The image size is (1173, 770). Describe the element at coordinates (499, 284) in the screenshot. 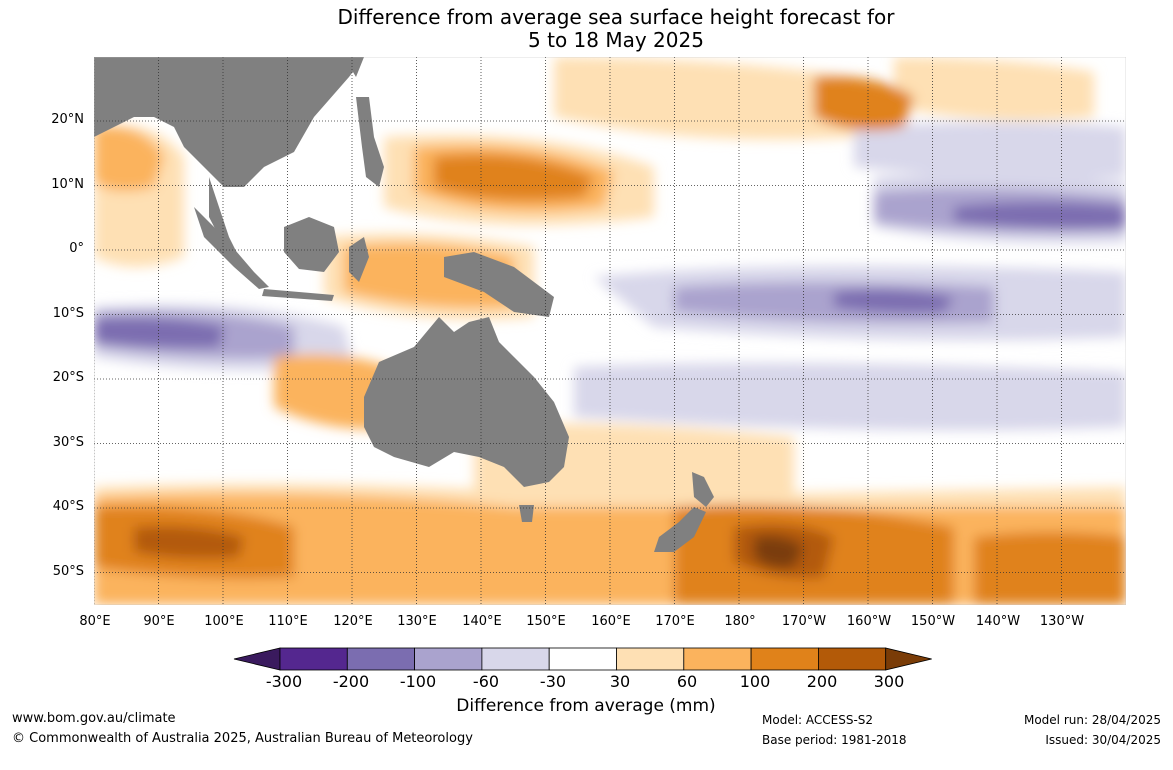

I see `new-guinea` at that location.